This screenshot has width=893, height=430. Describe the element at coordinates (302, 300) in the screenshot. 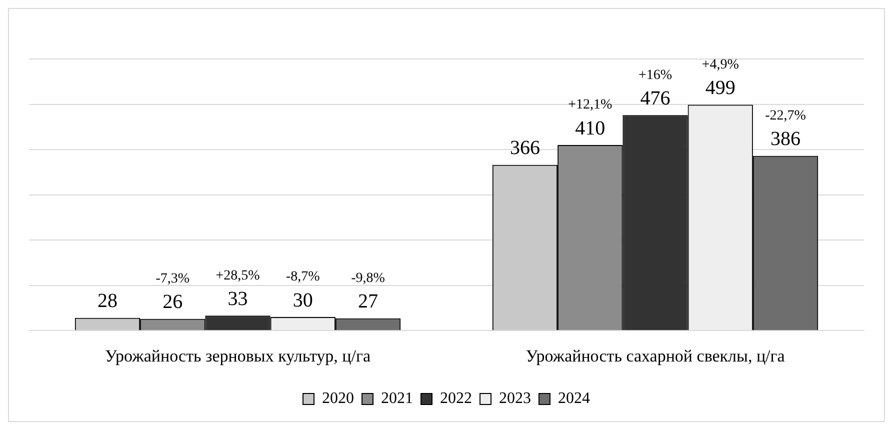

I see `data-label: 30` at that location.